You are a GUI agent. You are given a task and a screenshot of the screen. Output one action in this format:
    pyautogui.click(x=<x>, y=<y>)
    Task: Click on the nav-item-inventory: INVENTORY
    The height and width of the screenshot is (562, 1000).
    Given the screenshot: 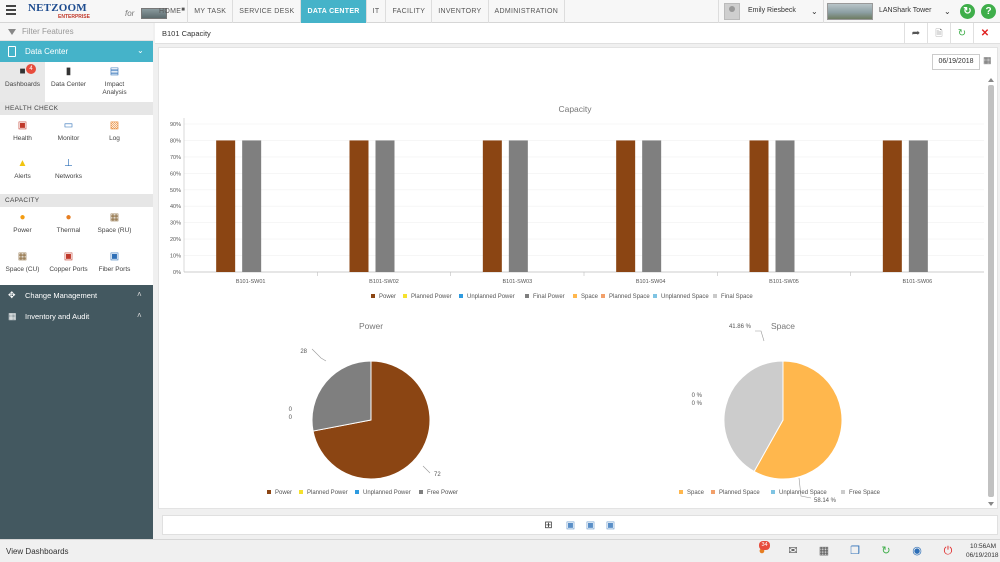 What is the action you would take?
    pyautogui.click(x=460, y=11)
    